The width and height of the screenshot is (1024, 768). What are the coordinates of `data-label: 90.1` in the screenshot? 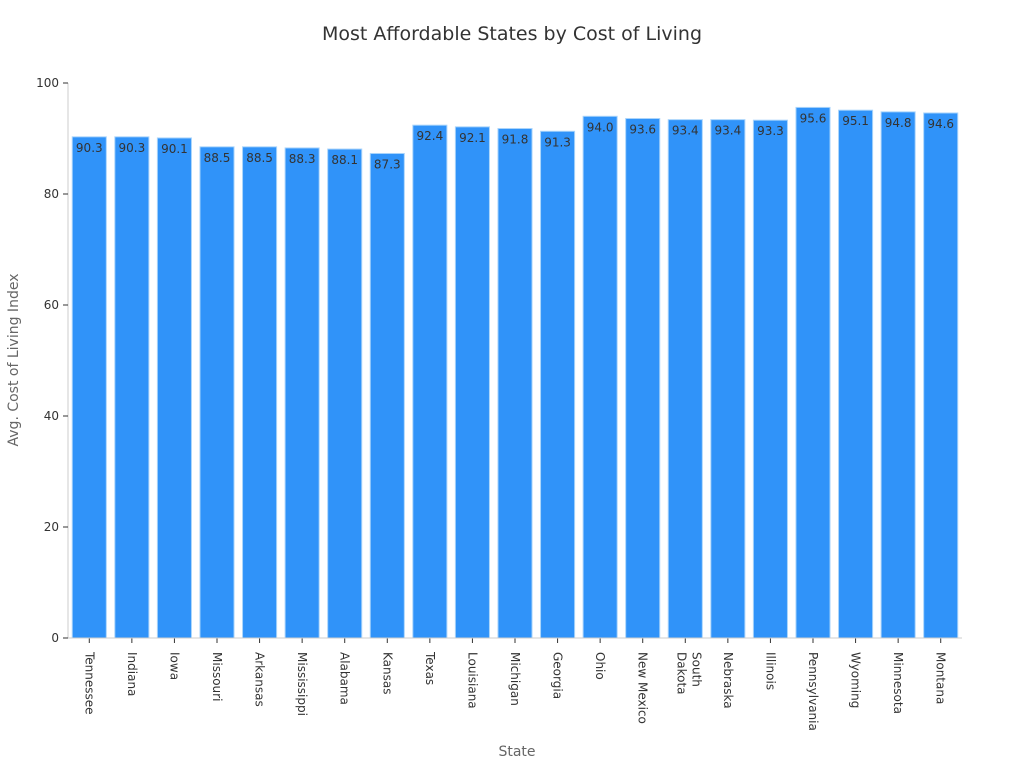 It's located at (174, 149).